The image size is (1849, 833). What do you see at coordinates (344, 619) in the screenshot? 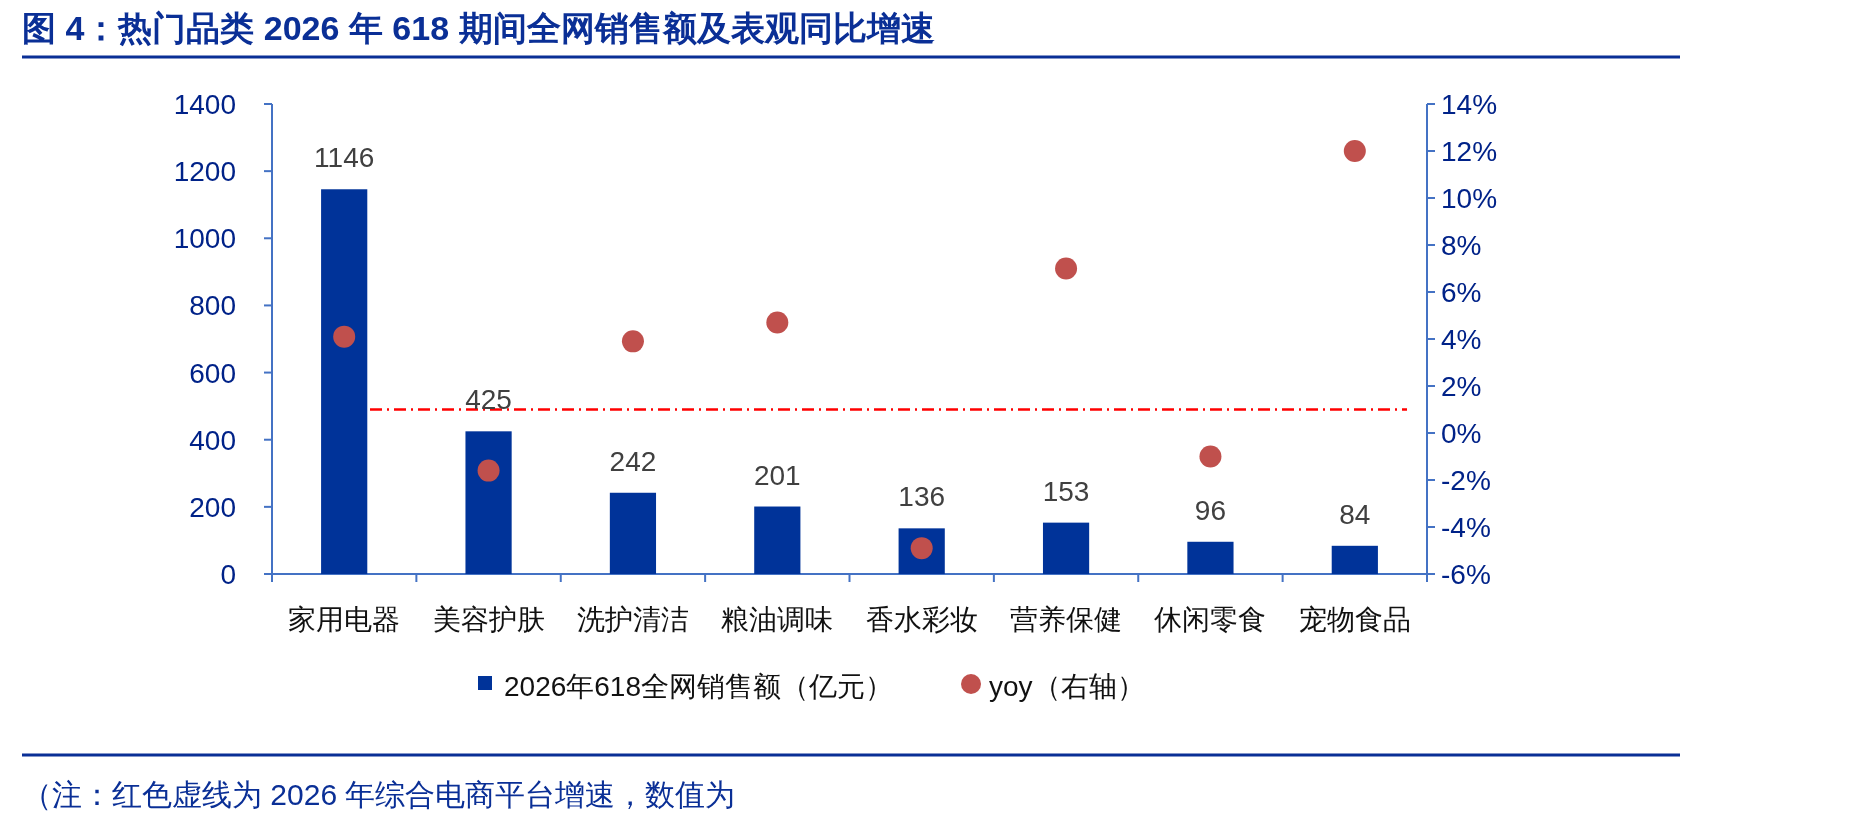
I see `x-tick-label: 家用电器` at bounding box center [344, 619].